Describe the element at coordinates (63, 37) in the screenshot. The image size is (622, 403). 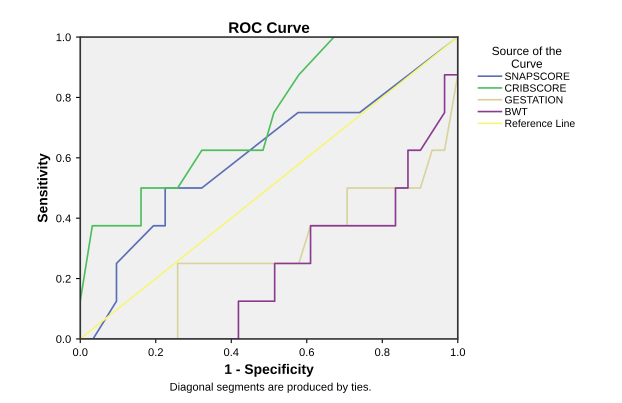
I see `y-tick-label: 1.0` at that location.